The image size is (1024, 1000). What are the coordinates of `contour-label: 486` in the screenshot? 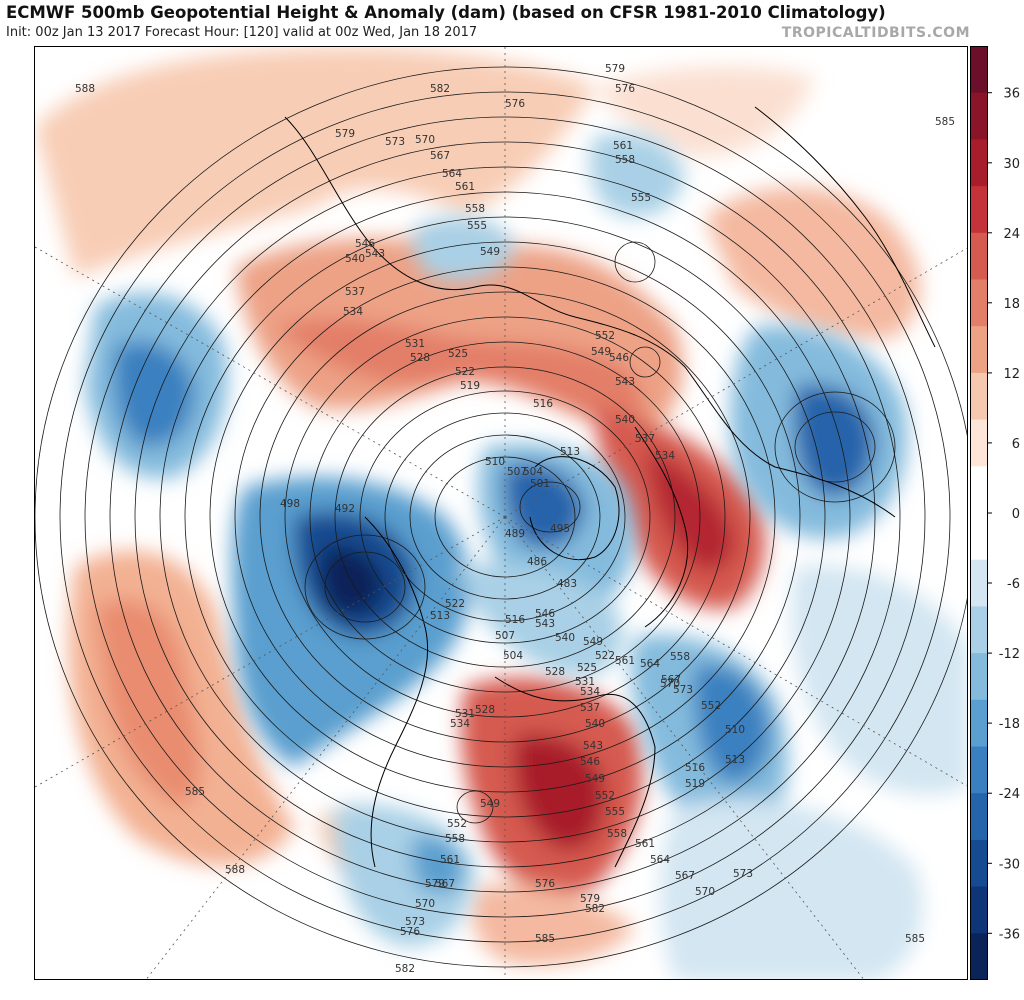 It's located at (537, 562).